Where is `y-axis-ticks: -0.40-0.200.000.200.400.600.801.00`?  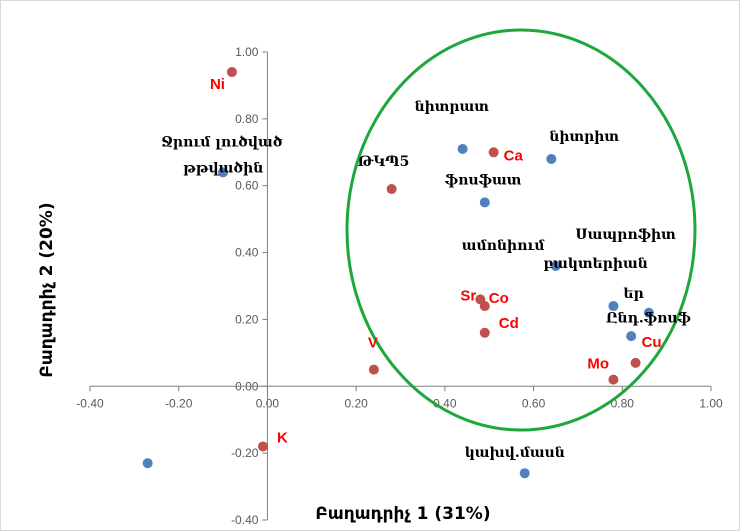
y-axis-ticks: -0.40-0.200.000.200.400.600.801.00 is located at coordinates (249, 286).